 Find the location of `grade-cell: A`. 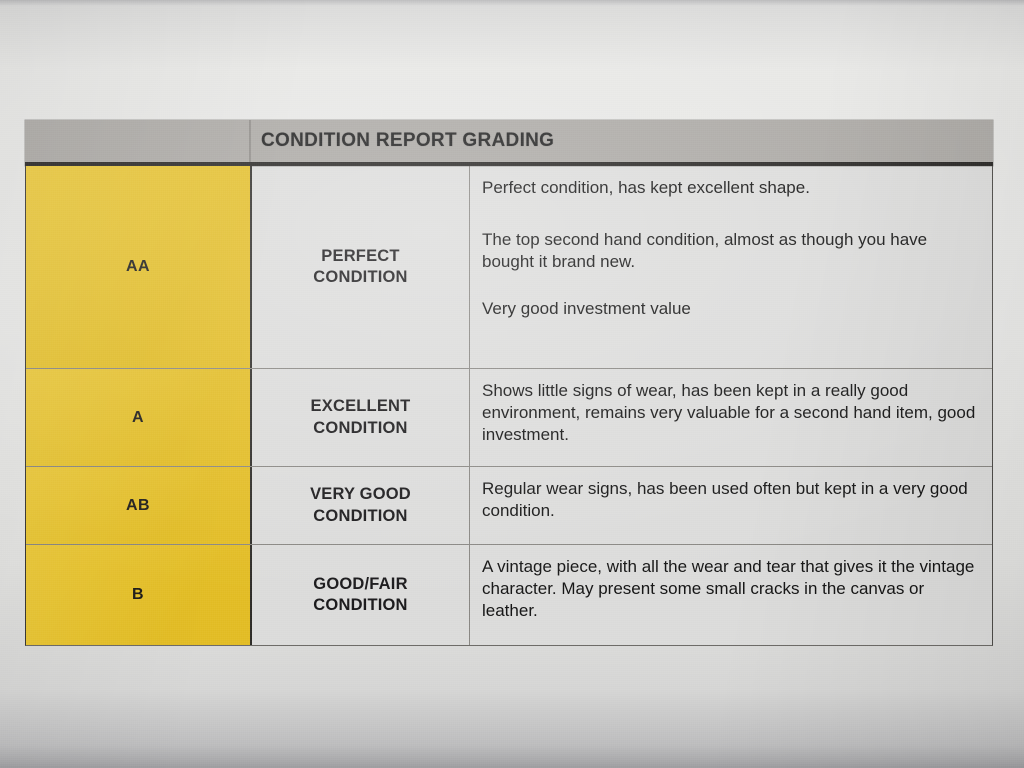

grade-cell: A is located at coordinates (139, 417).